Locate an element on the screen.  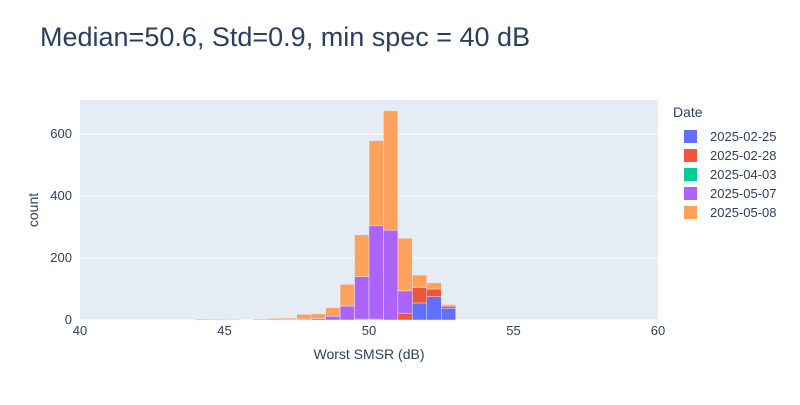
x-tick-label: 50 is located at coordinates (369, 330).